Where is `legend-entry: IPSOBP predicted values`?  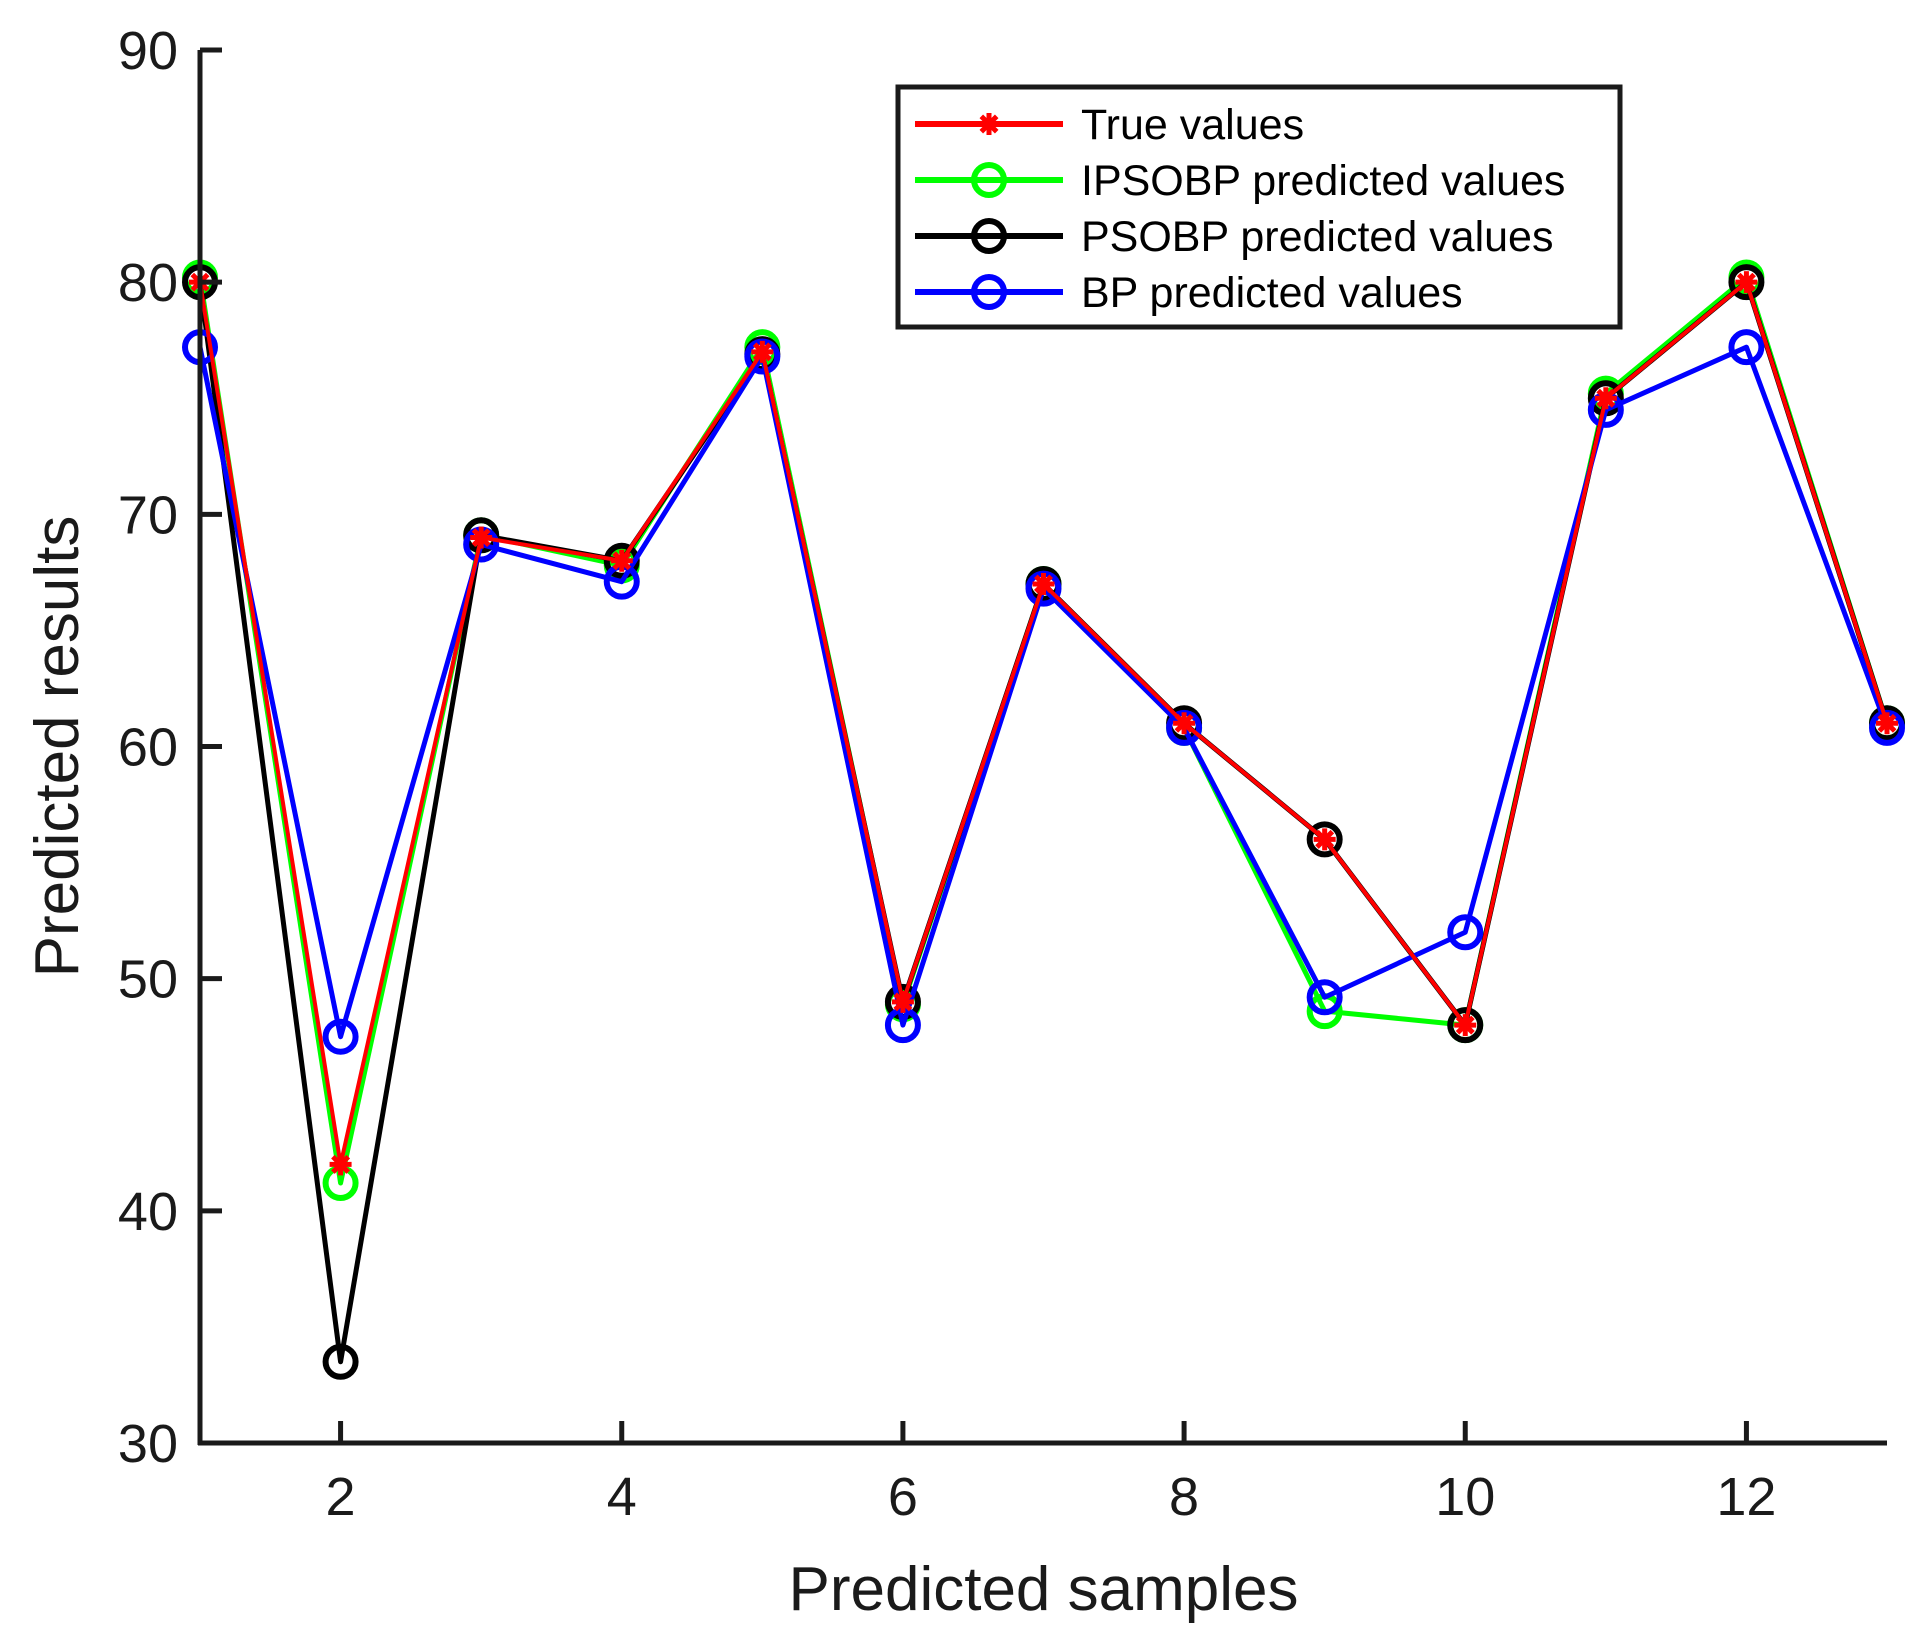
legend-entry: IPSOBP predicted values is located at coordinates (1240, 181).